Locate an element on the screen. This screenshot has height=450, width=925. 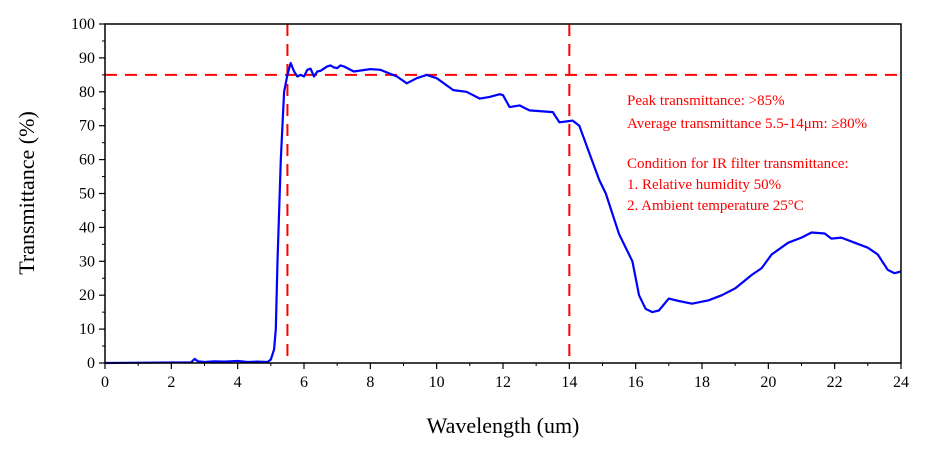
x-axis-label: Wavelength (um) is located at coordinates (503, 425).